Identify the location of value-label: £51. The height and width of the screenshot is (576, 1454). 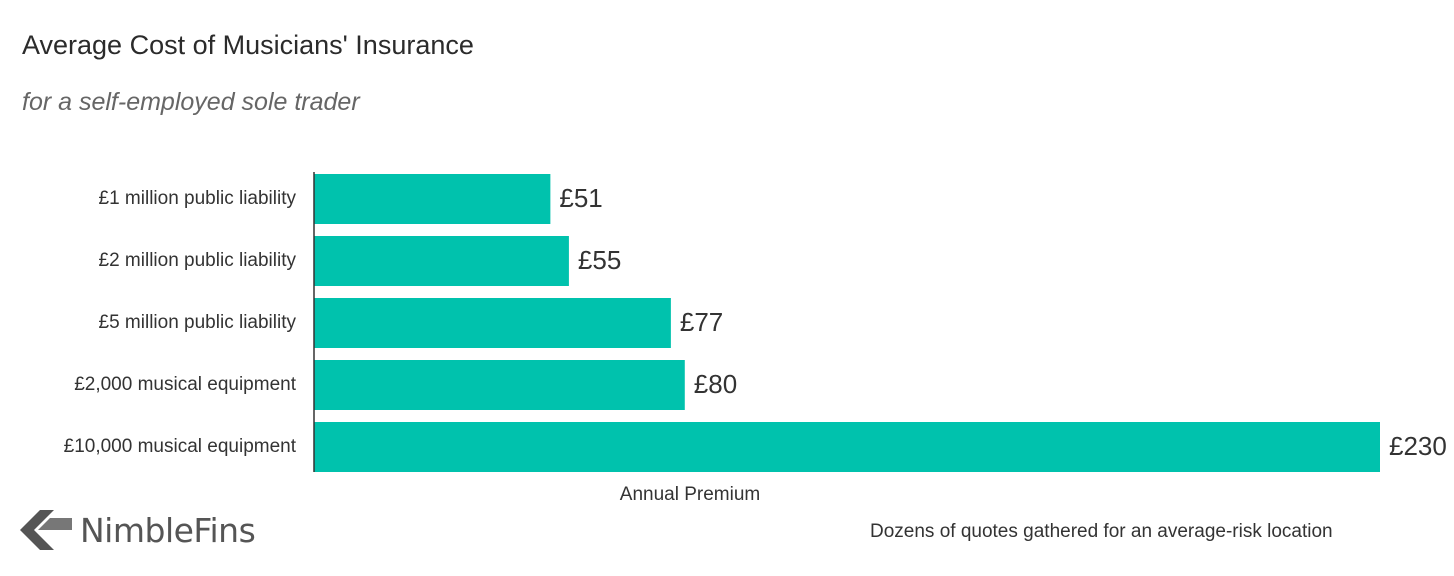
(580, 198).